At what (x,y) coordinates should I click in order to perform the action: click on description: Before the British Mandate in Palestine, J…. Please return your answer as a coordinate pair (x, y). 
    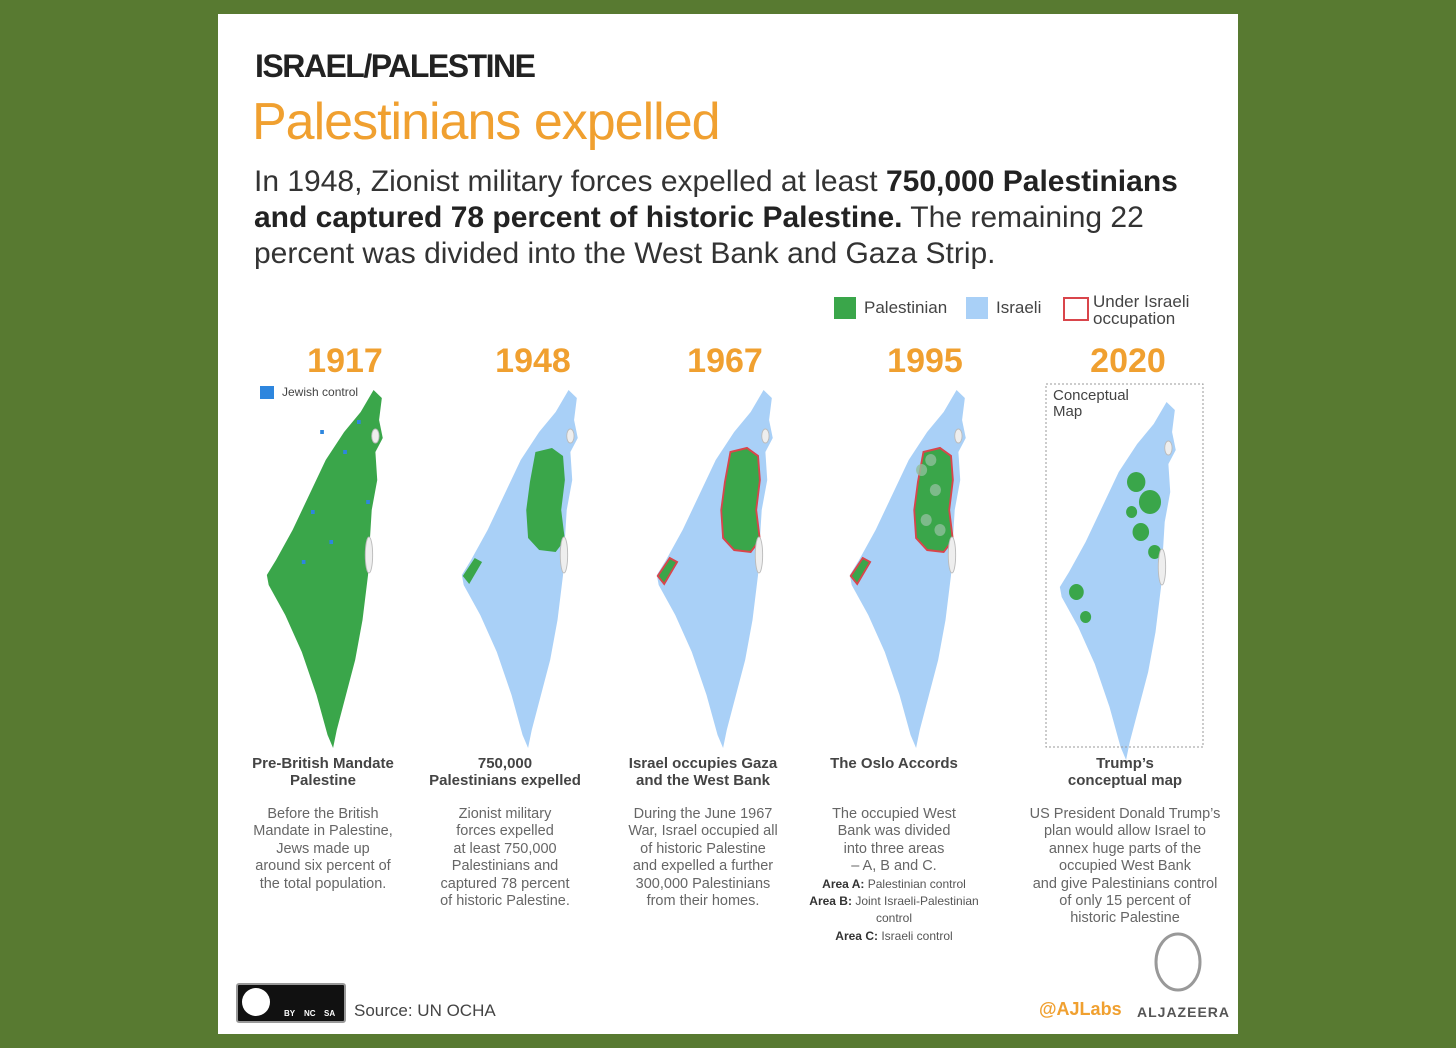
    Looking at the image, I should click on (322, 849).